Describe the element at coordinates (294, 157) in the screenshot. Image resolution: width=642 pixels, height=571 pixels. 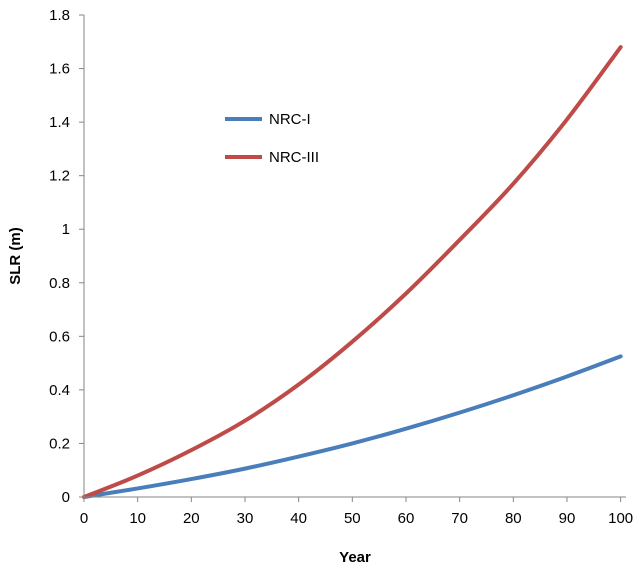
I see `legend-label-nrc-iii: NRC-III` at that location.